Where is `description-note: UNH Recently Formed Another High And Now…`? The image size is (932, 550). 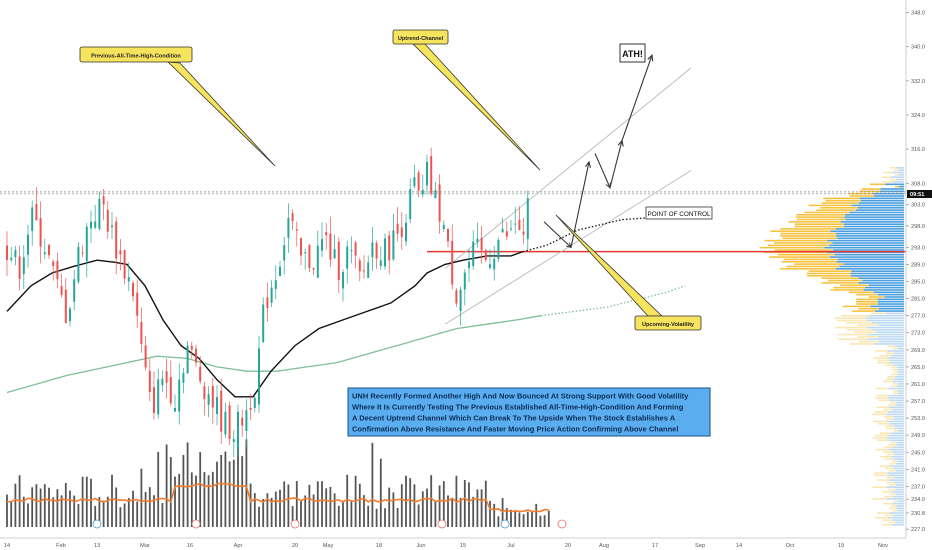
description-note: UNH Recently Formed Another High And Now… is located at coordinates (529, 412).